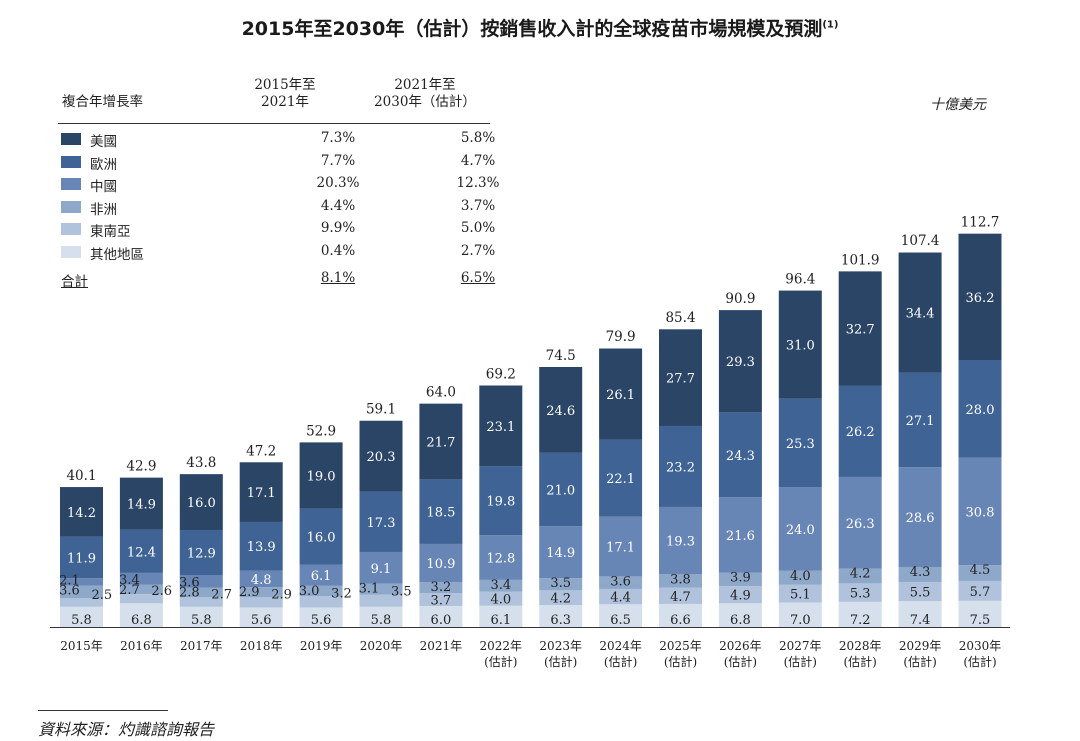 Image resolution: width=1080 pixels, height=741 pixels. I want to click on bar-total-label: 85.4, so click(680, 318).